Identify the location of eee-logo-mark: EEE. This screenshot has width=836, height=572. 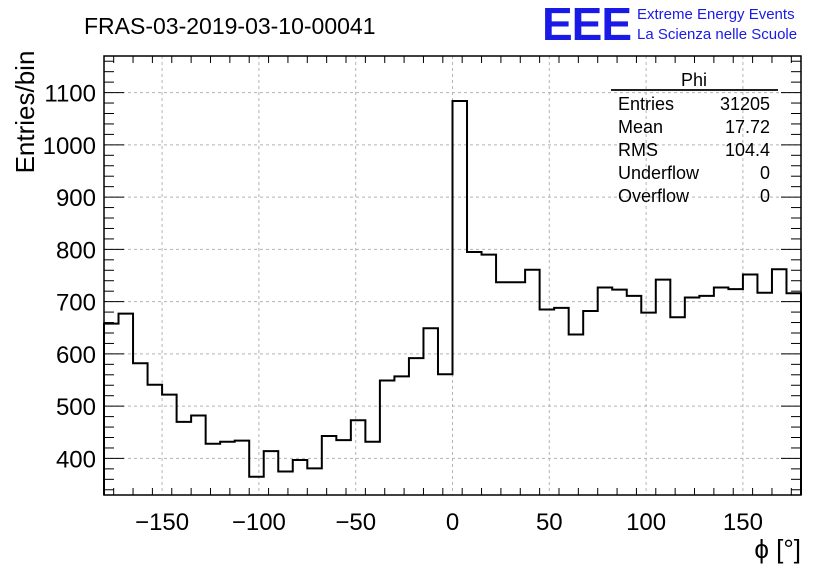
(586, 25).